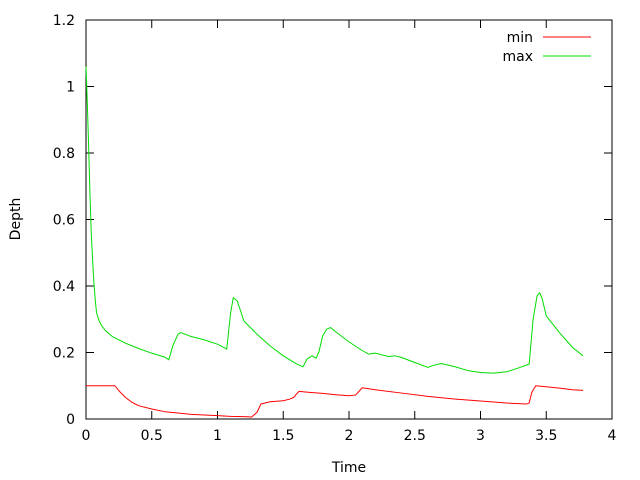 This screenshot has width=640, height=480. Describe the element at coordinates (64, 21) in the screenshot. I see `y-tick-label: 1.2` at that location.